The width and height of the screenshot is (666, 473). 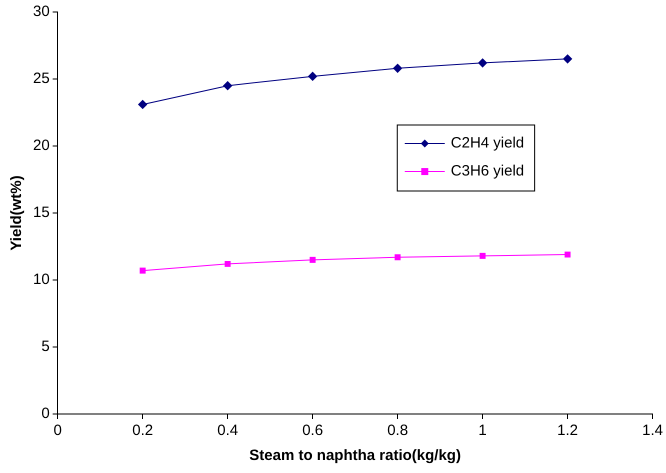 What do you see at coordinates (487, 171) in the screenshot?
I see `legend-label: C3H6 yield` at bounding box center [487, 171].